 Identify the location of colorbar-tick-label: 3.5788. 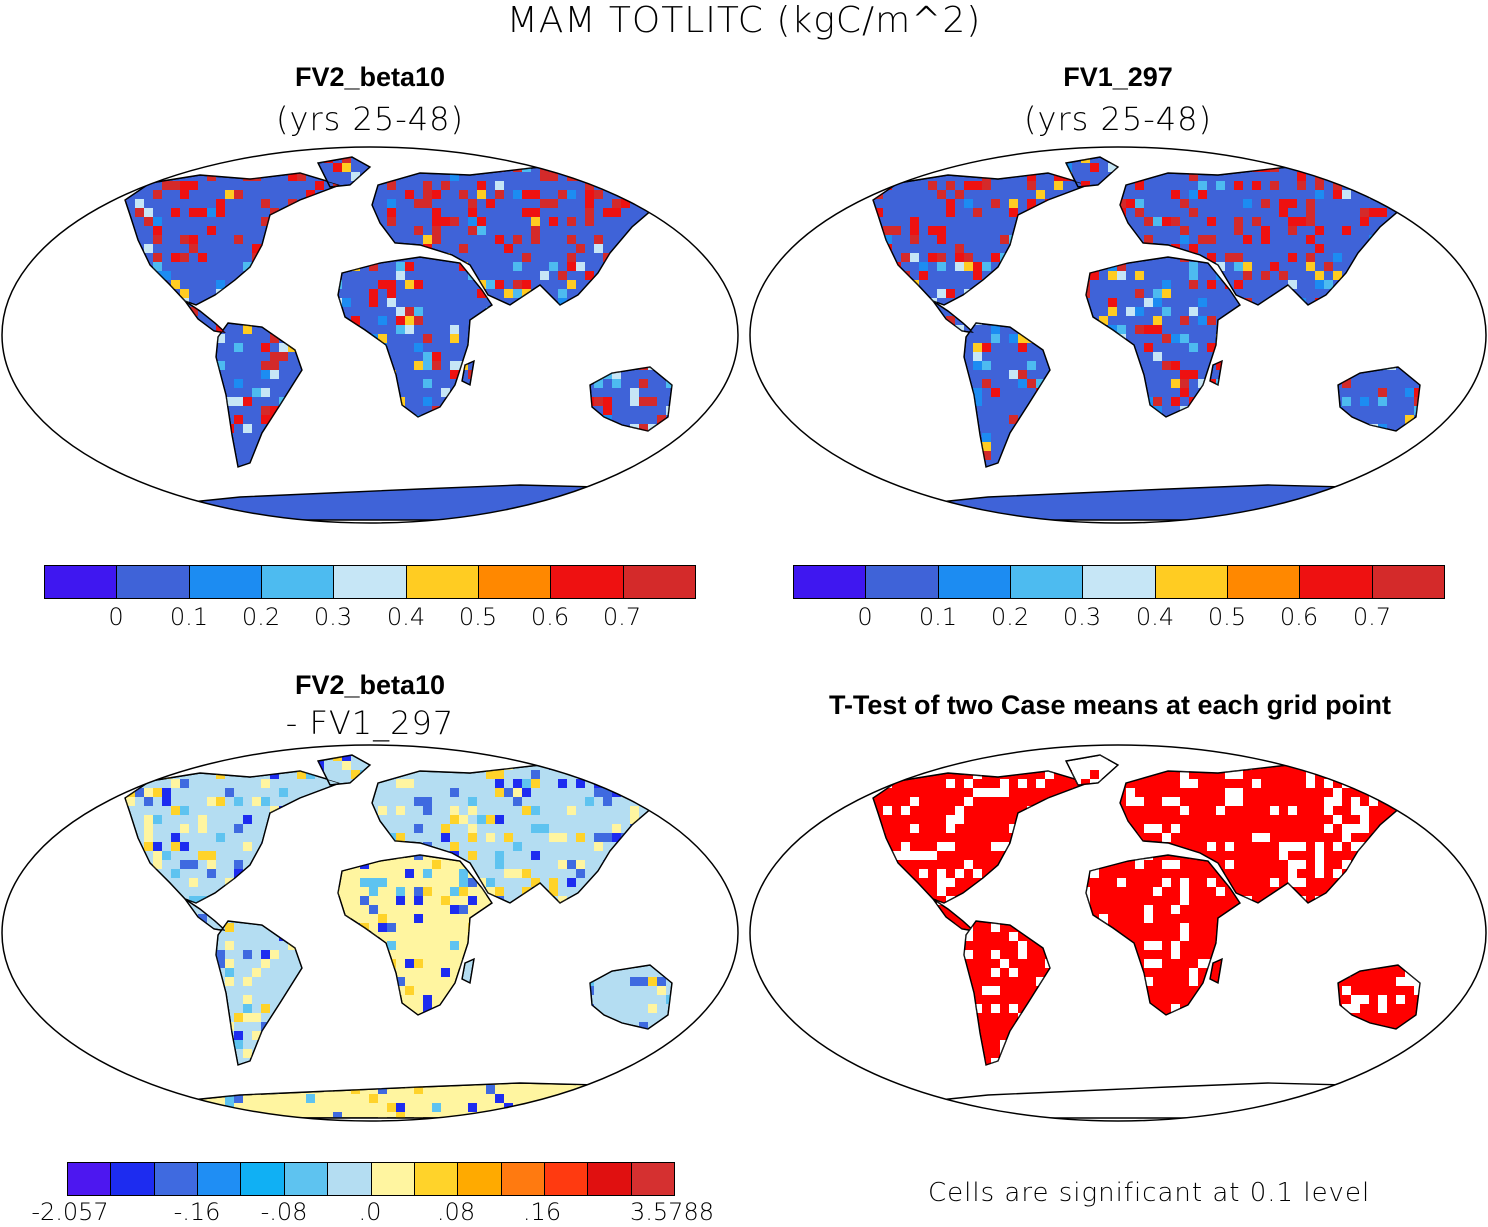
(672, 1212).